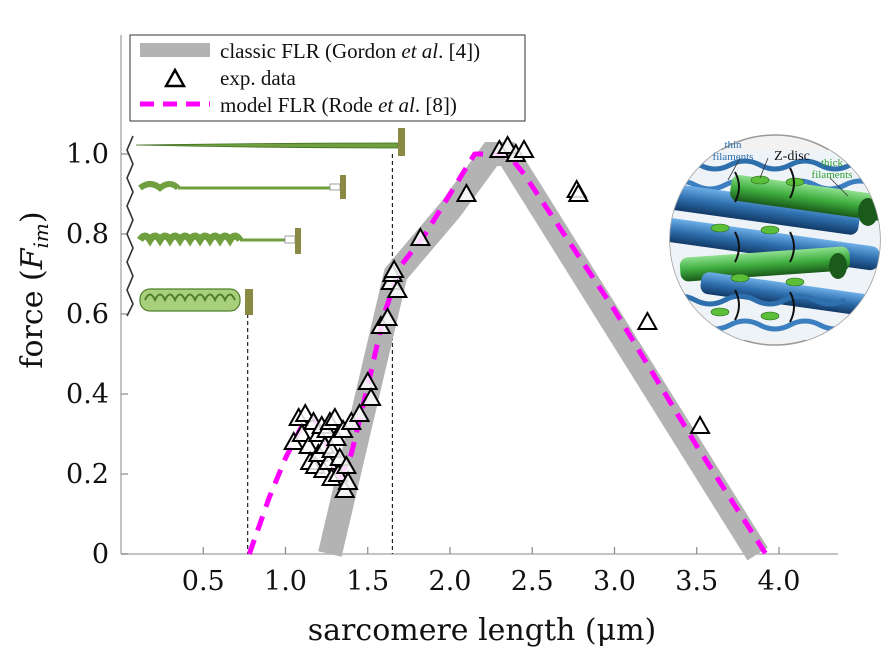 The height and width of the screenshot is (657, 895). What do you see at coordinates (320, 354) in the screenshot?
I see `reference-lines` at bounding box center [320, 354].